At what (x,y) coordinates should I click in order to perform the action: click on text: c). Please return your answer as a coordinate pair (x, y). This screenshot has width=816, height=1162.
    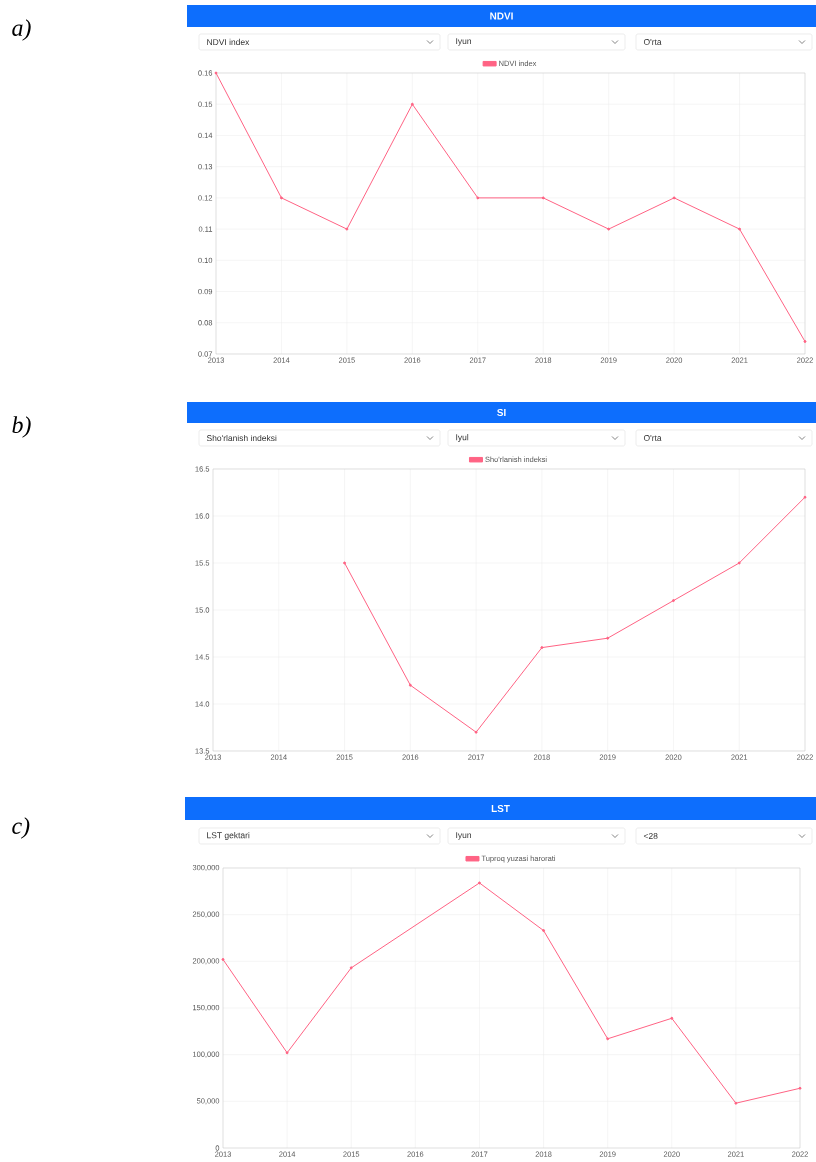
    Looking at the image, I should click on (21, 828).